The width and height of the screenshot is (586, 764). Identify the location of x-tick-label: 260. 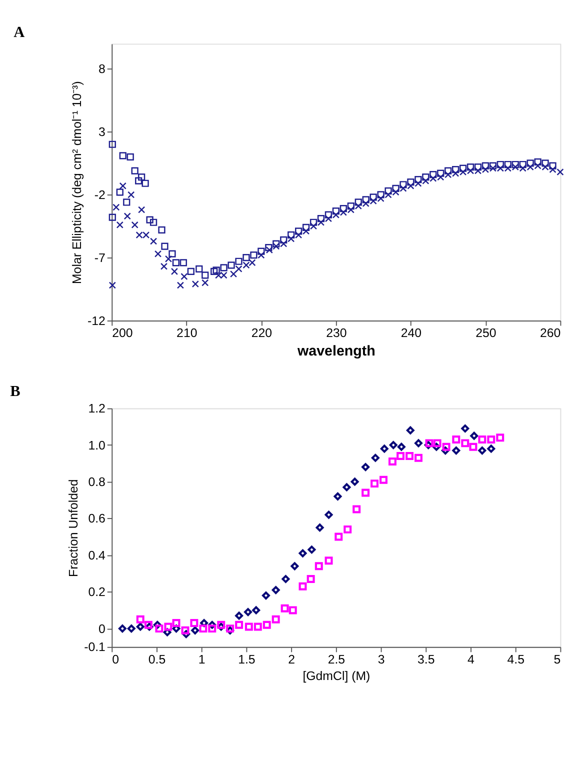
(550, 333).